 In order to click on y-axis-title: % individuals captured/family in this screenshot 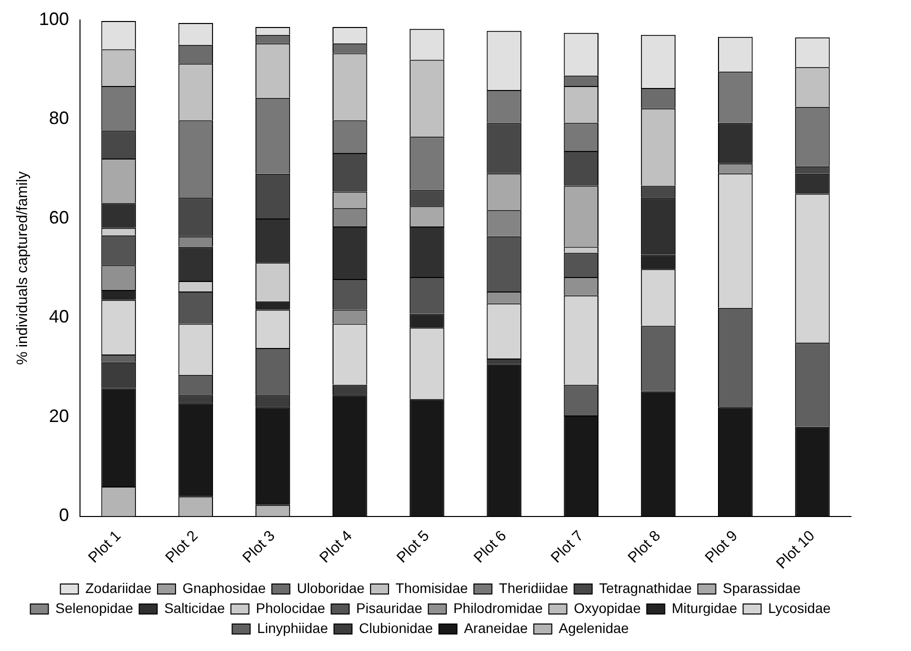, I will do `click(23, 267)`.